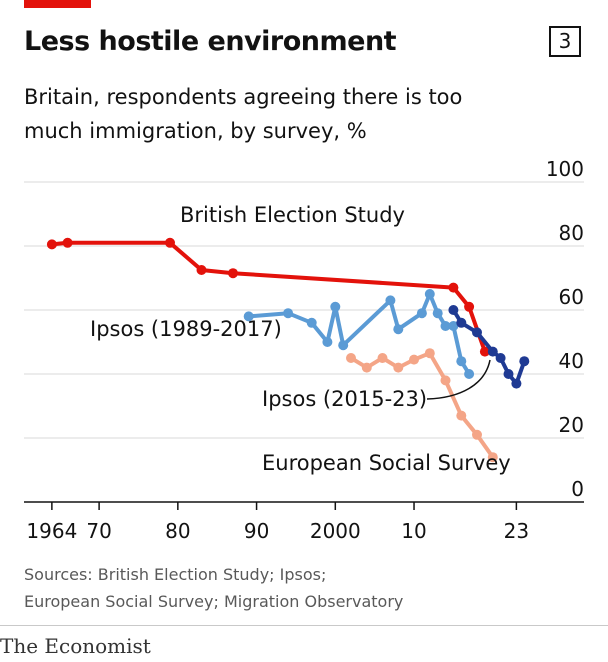 The image size is (608, 662). I want to click on series-label: European Social Survey, so click(386, 463).